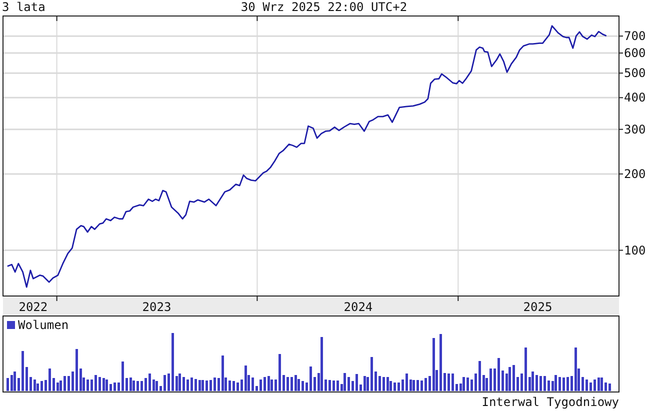 This screenshot has width=649, height=411. I want to click on chart-title: 3 lata, so click(24, 7).